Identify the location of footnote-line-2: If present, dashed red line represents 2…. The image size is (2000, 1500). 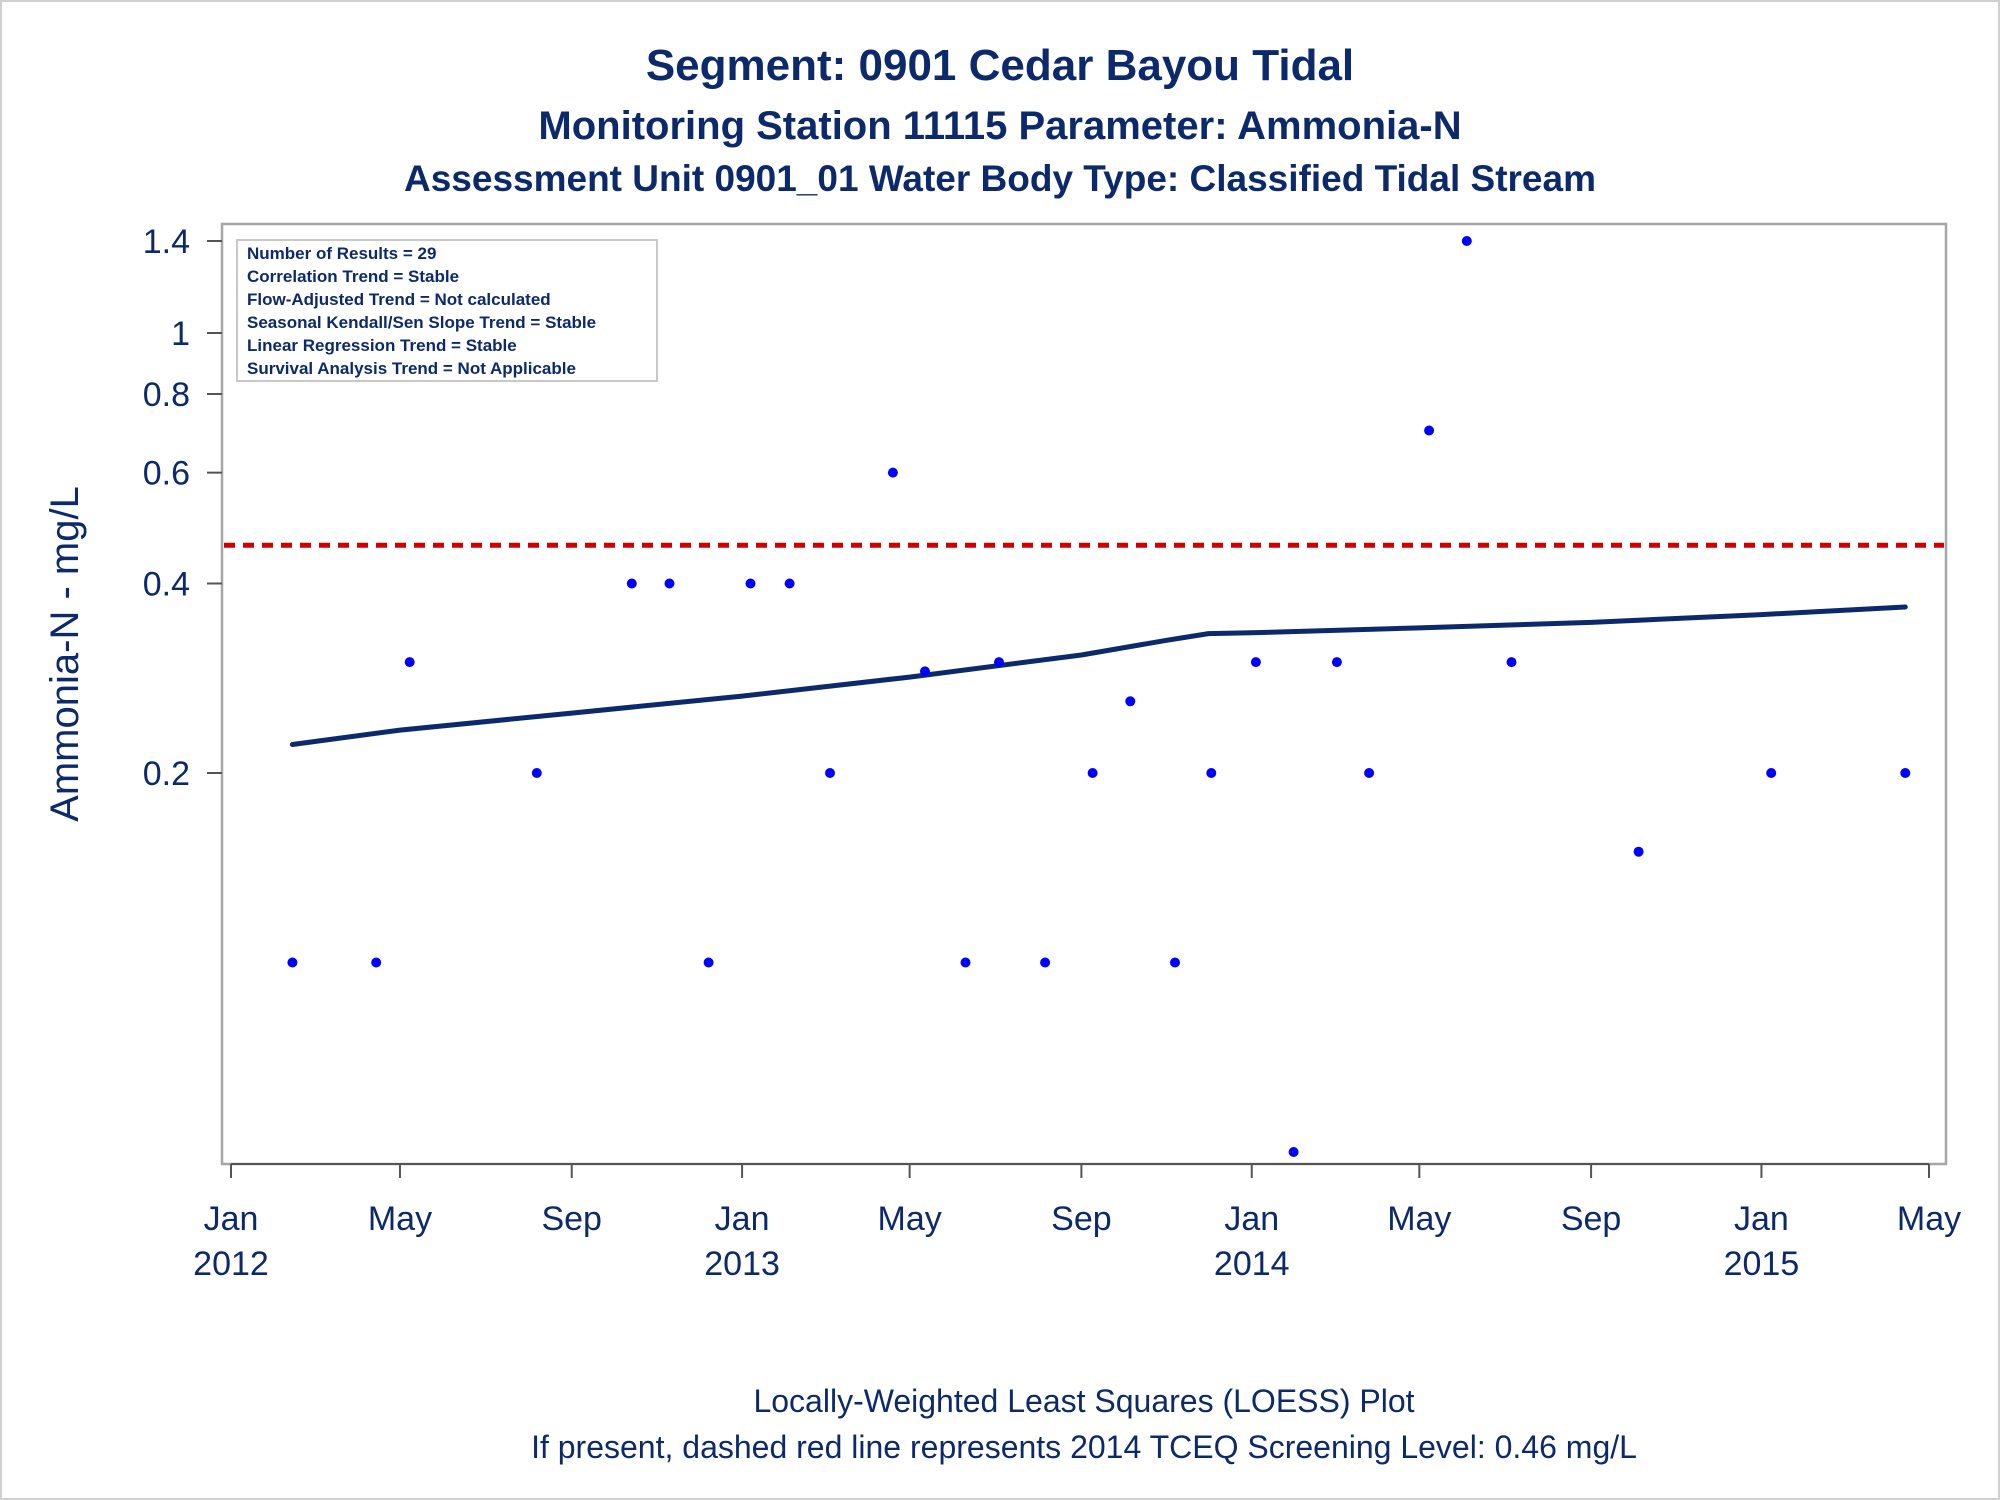
(1084, 1447).